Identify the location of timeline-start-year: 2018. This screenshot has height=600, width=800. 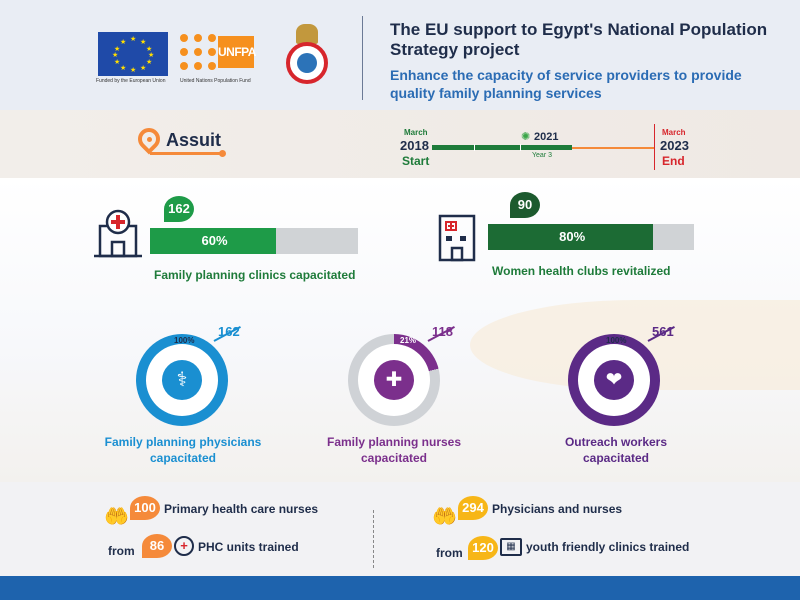
(414, 145).